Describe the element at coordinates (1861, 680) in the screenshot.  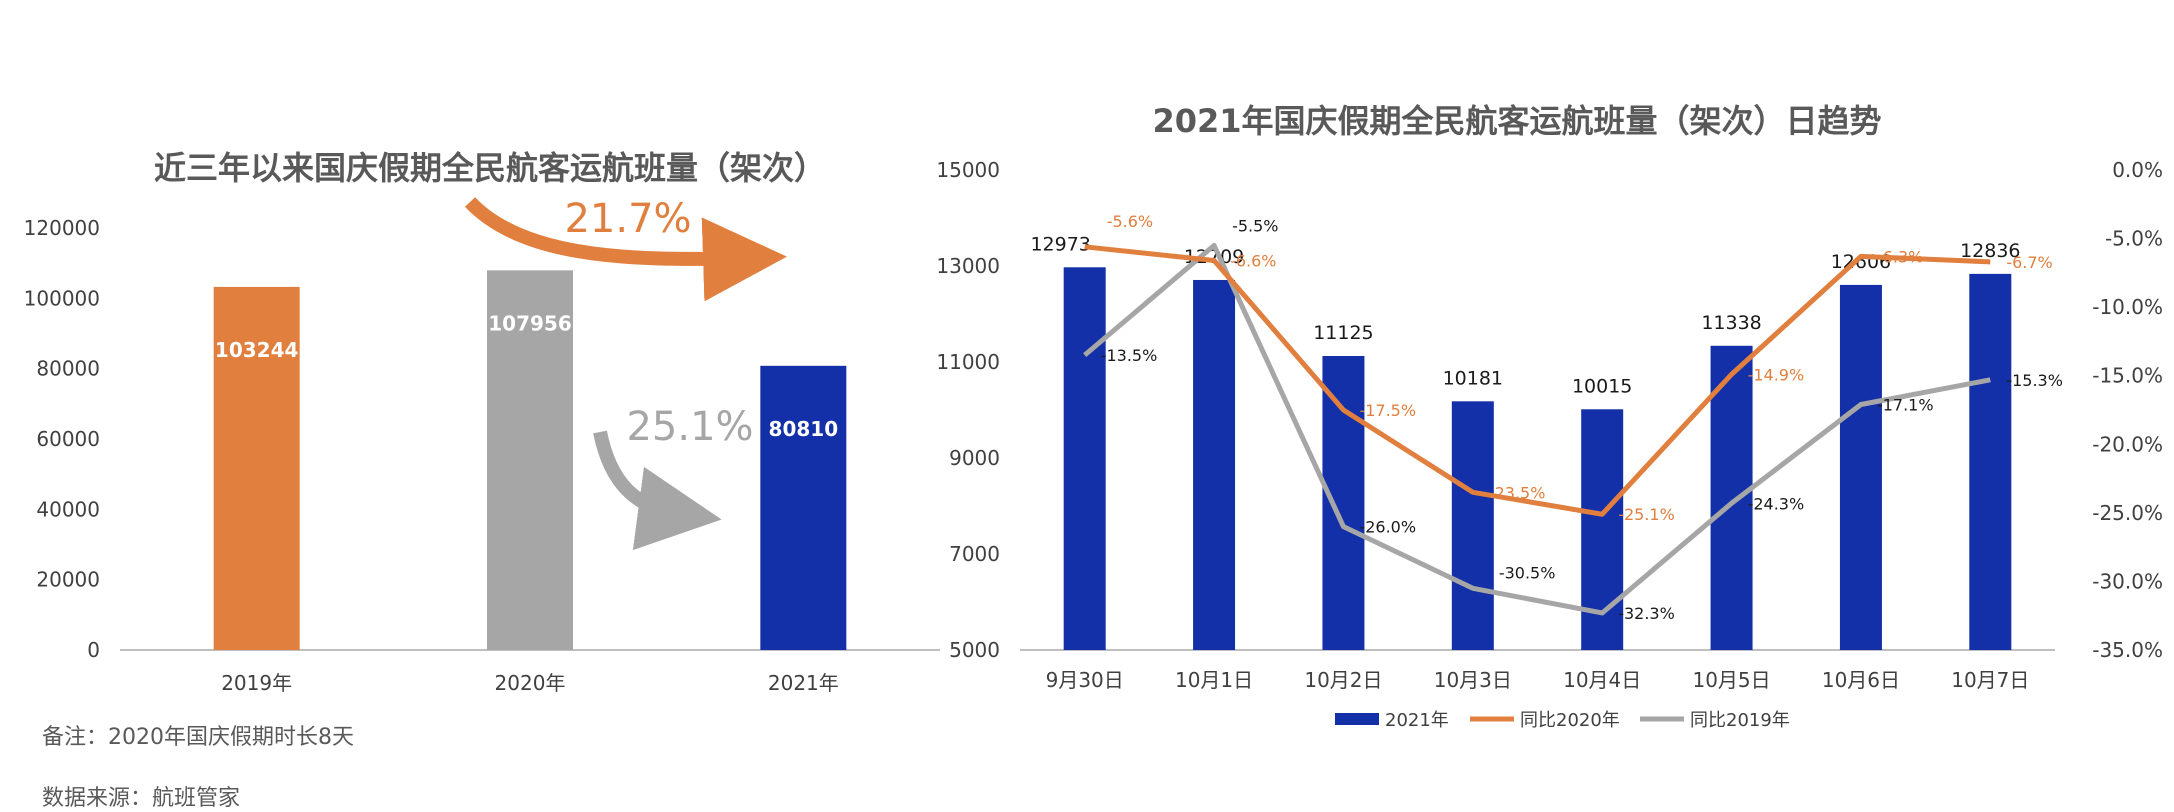
I see `right-x-tick-label: 10月6日` at that location.